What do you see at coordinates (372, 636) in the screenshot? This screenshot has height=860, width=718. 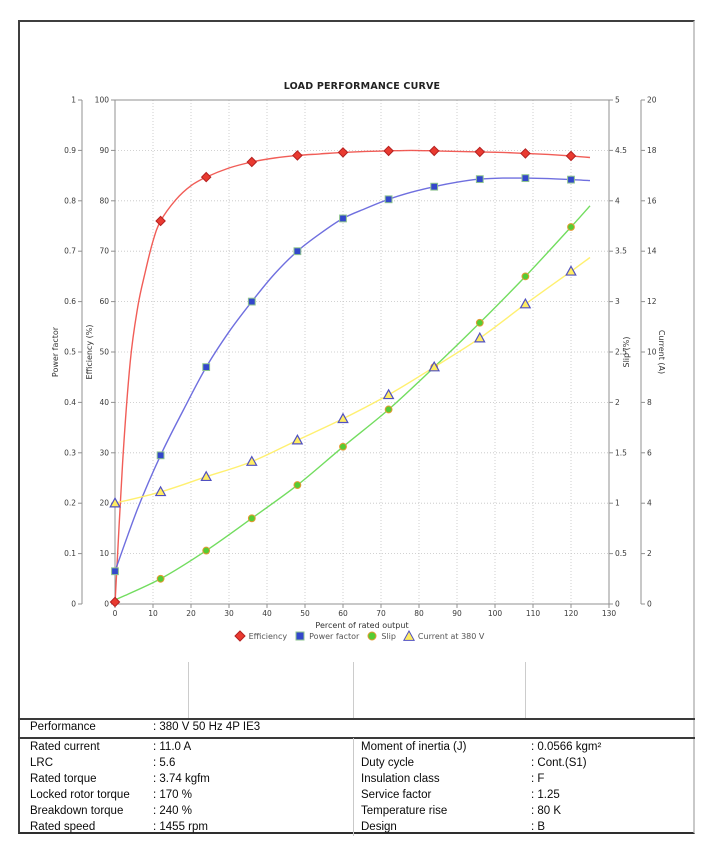 I see `circle-marker-icon` at bounding box center [372, 636].